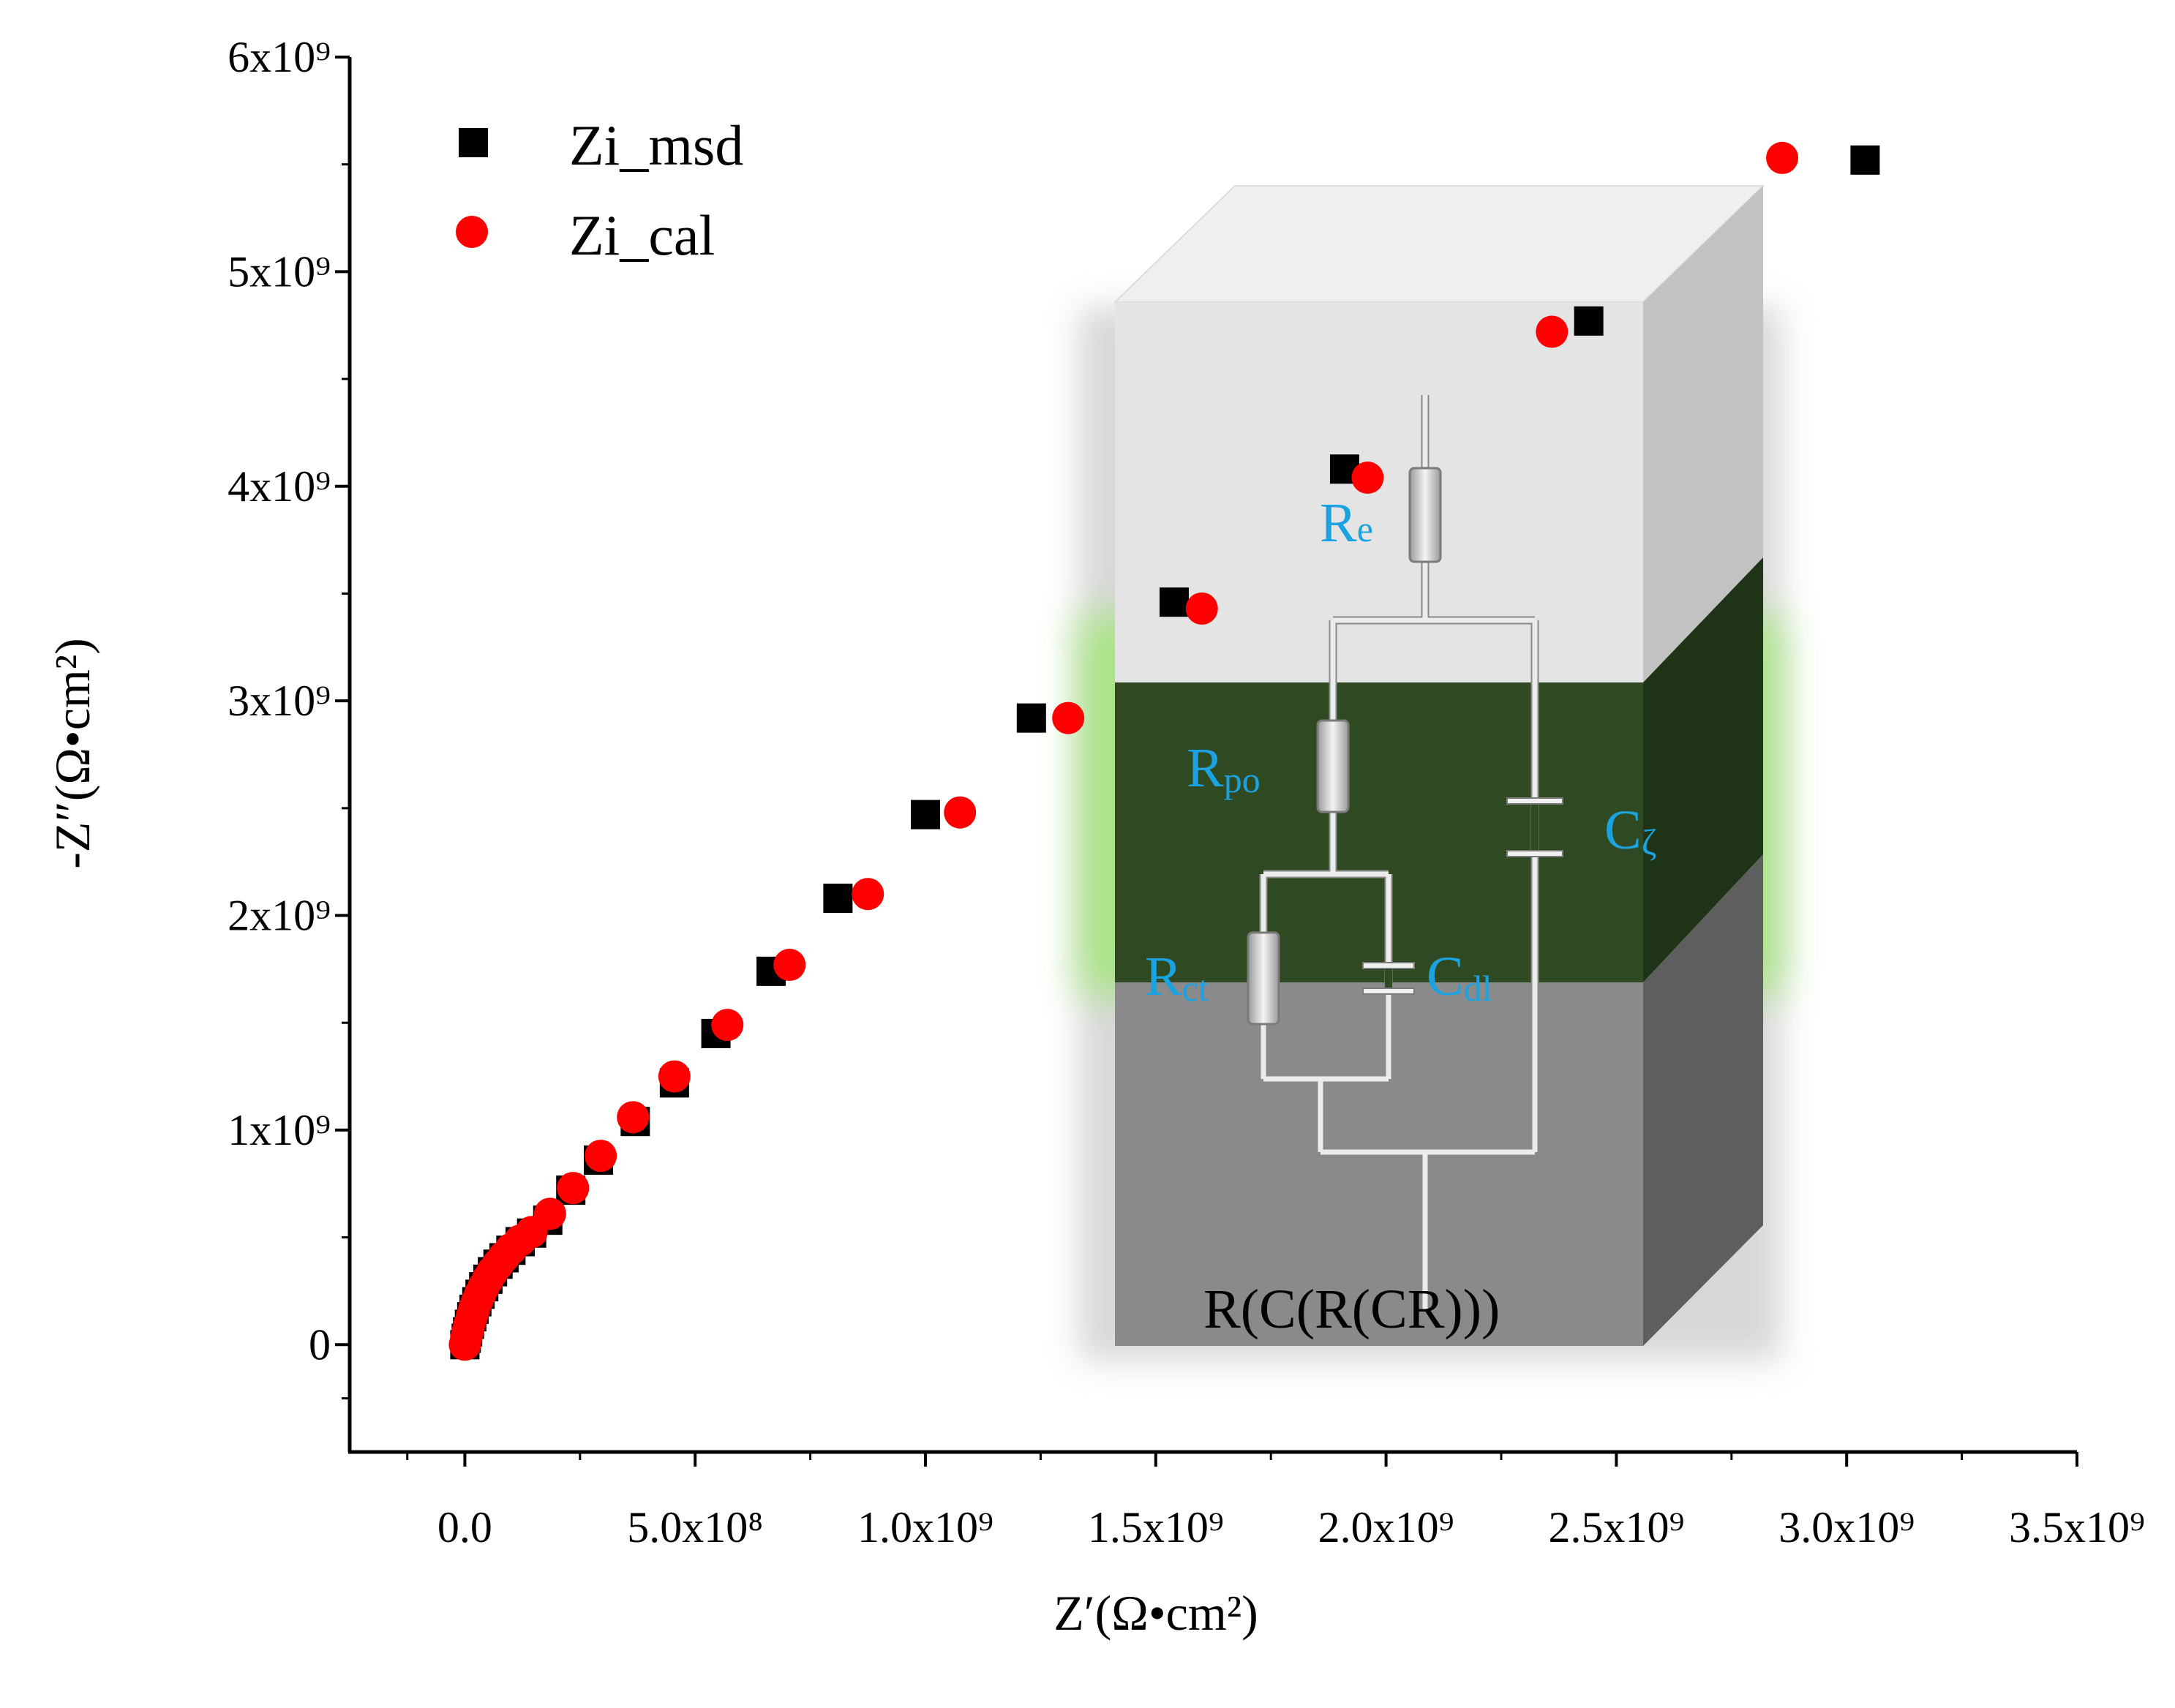 Image resolution: width=2175 pixels, height=1708 pixels. I want to click on y-tick-label-1: 1x10⁹, so click(279, 1130).